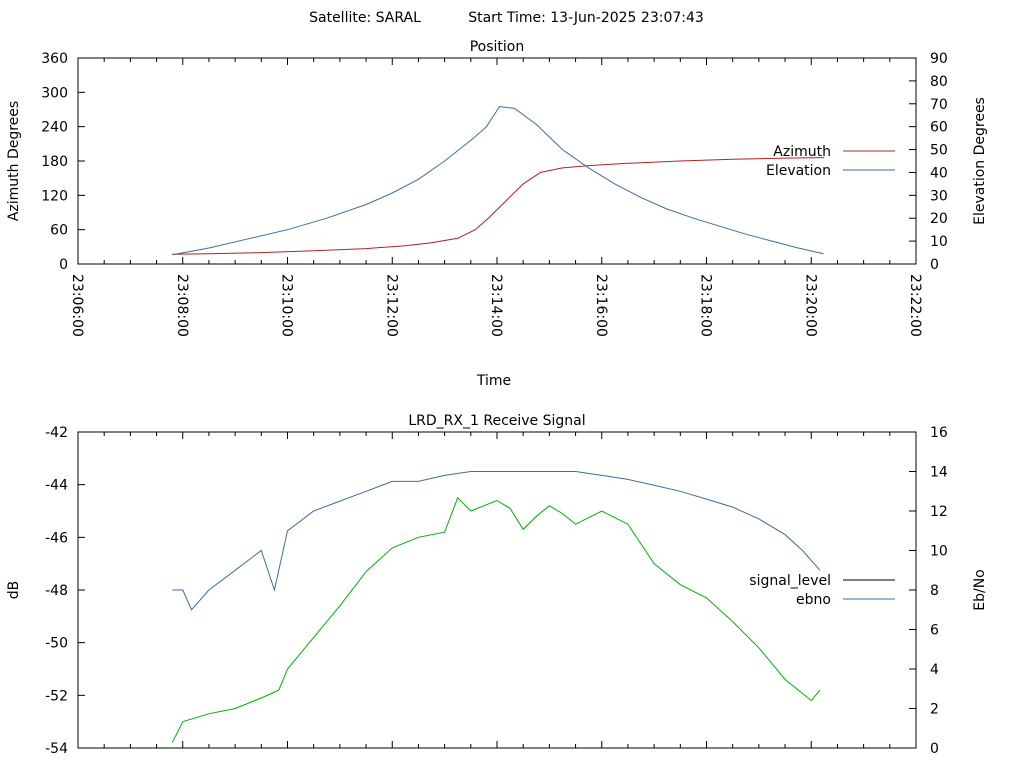 This screenshot has height=768, width=1024. What do you see at coordinates (365, 18) in the screenshot?
I see `satellite-title: Satellite: SARAL` at bounding box center [365, 18].